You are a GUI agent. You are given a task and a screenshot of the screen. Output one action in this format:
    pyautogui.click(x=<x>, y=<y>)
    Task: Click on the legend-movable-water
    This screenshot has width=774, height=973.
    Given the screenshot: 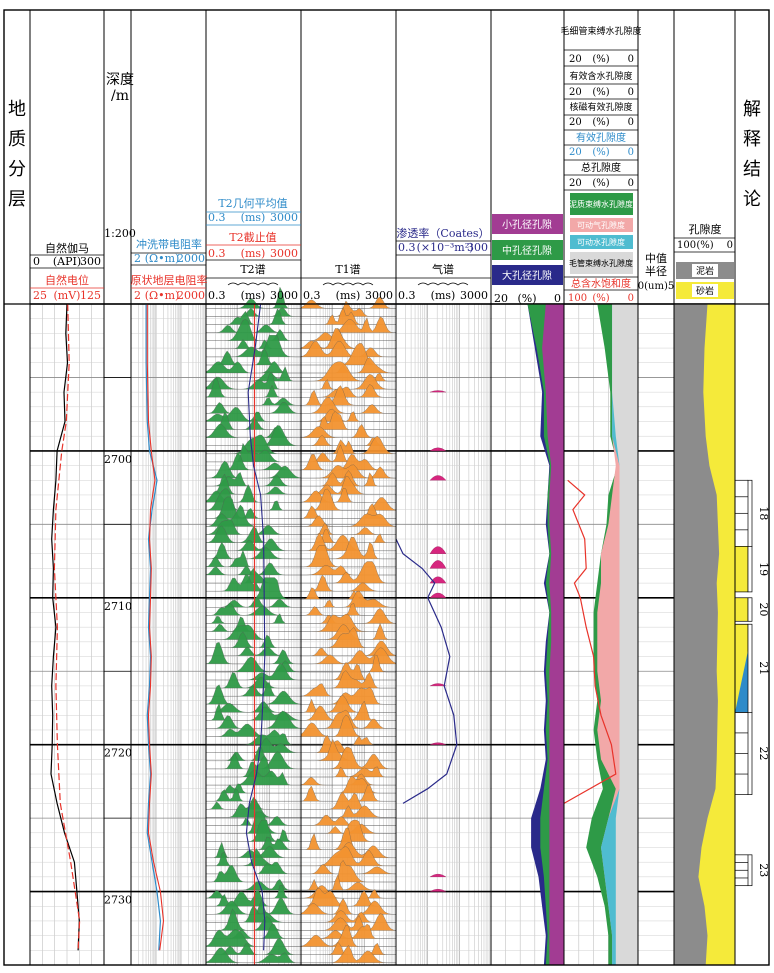 What is the action you would take?
    pyautogui.click(x=601, y=242)
    